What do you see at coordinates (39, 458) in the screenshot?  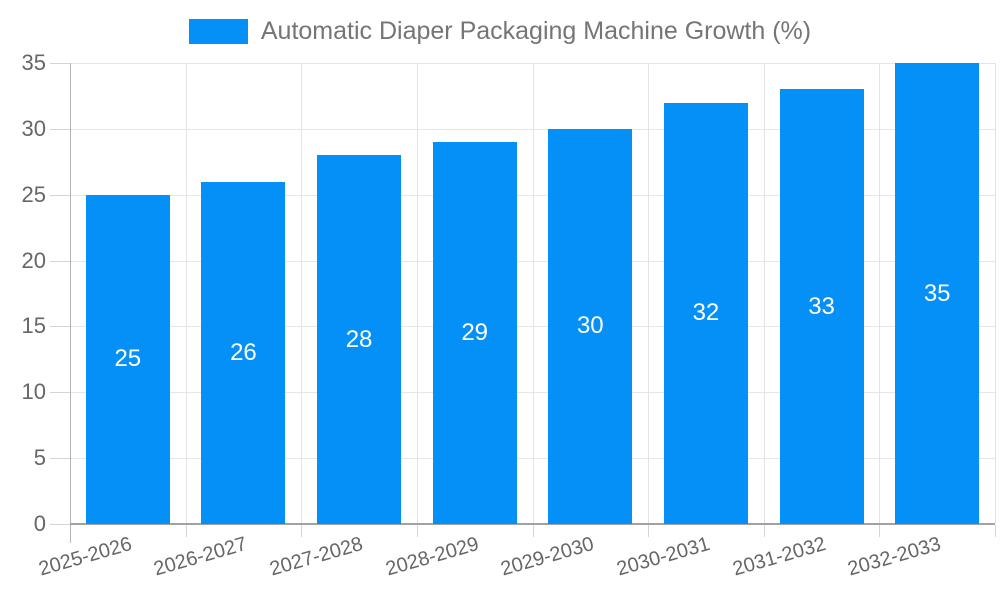 I see `y-axis-label: 5` at bounding box center [39, 458].